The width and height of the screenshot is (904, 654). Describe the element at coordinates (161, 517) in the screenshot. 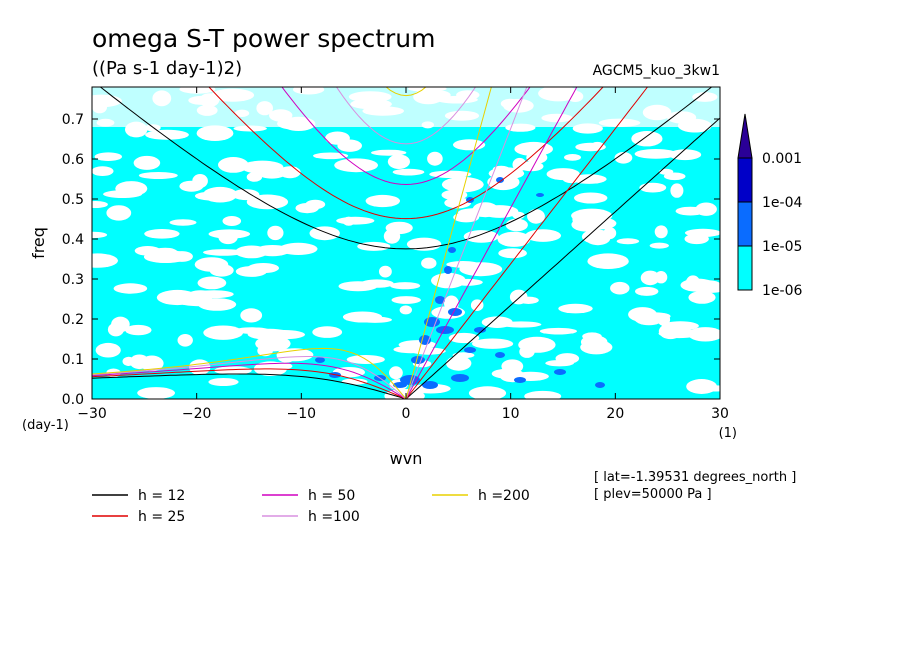

I see `legend-label: h = 25` at that location.